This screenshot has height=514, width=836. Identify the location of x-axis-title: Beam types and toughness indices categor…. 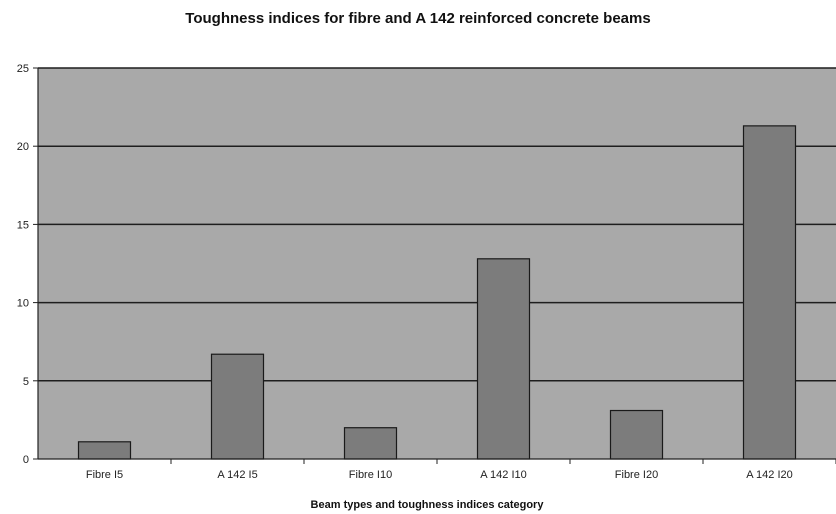
(428, 505).